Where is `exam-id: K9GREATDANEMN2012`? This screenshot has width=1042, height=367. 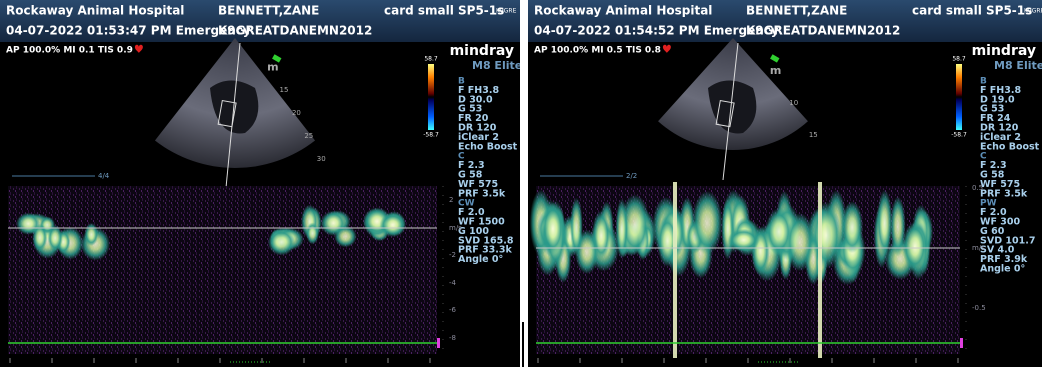
exam-id: K9GREATDANEMN2012 is located at coordinates (295, 31).